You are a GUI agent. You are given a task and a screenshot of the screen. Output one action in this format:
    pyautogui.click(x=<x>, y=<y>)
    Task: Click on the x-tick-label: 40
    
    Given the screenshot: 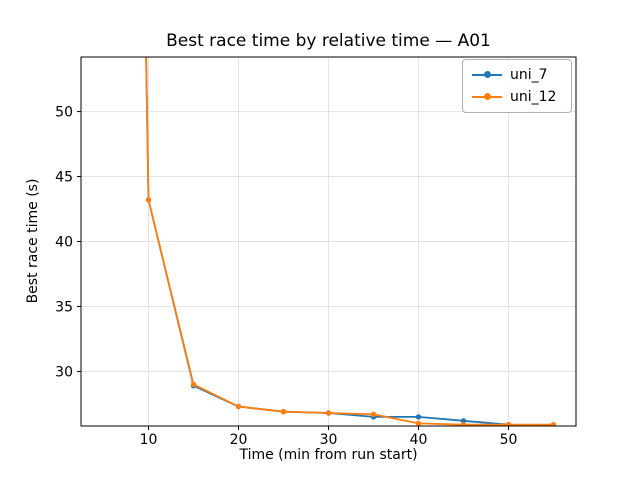 What is the action you would take?
    pyautogui.click(x=419, y=440)
    